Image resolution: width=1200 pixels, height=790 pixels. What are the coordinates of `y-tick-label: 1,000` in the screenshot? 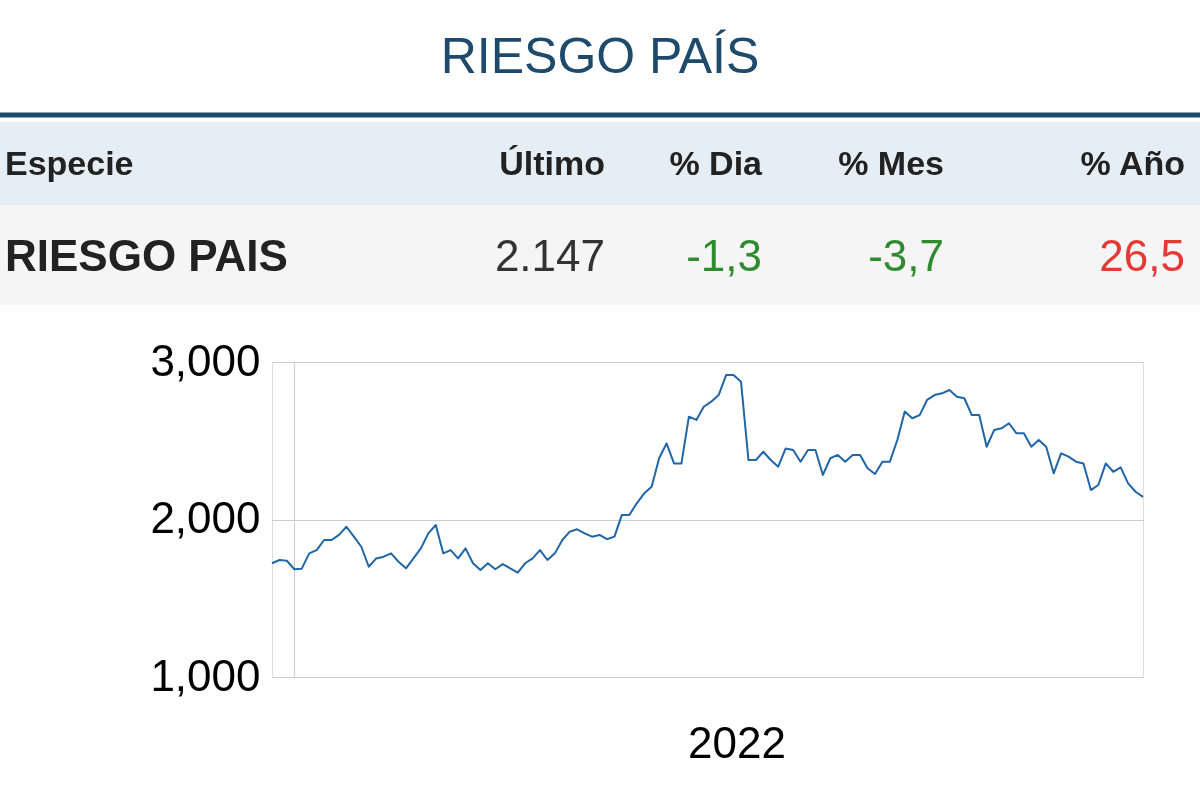 It's located at (205, 675).